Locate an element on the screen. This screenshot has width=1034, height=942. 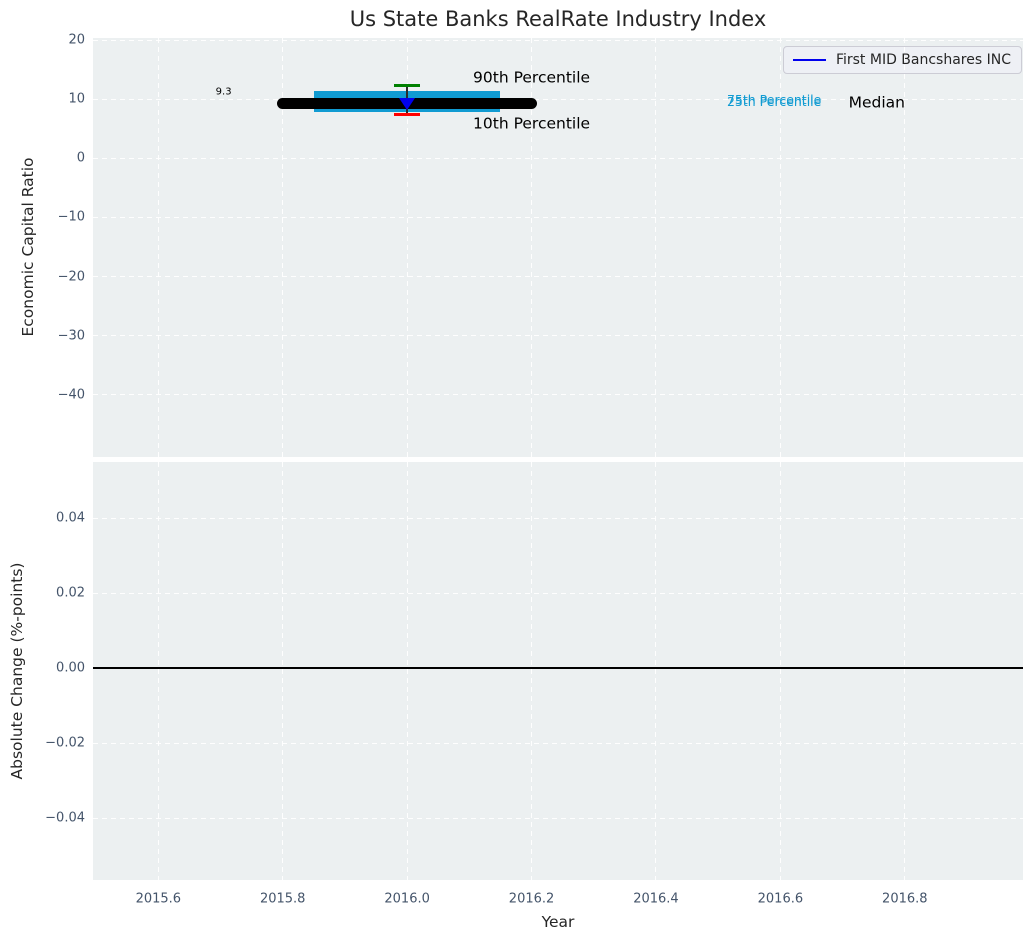
chart-annotation: 25th Percentile is located at coordinates (774, 101).